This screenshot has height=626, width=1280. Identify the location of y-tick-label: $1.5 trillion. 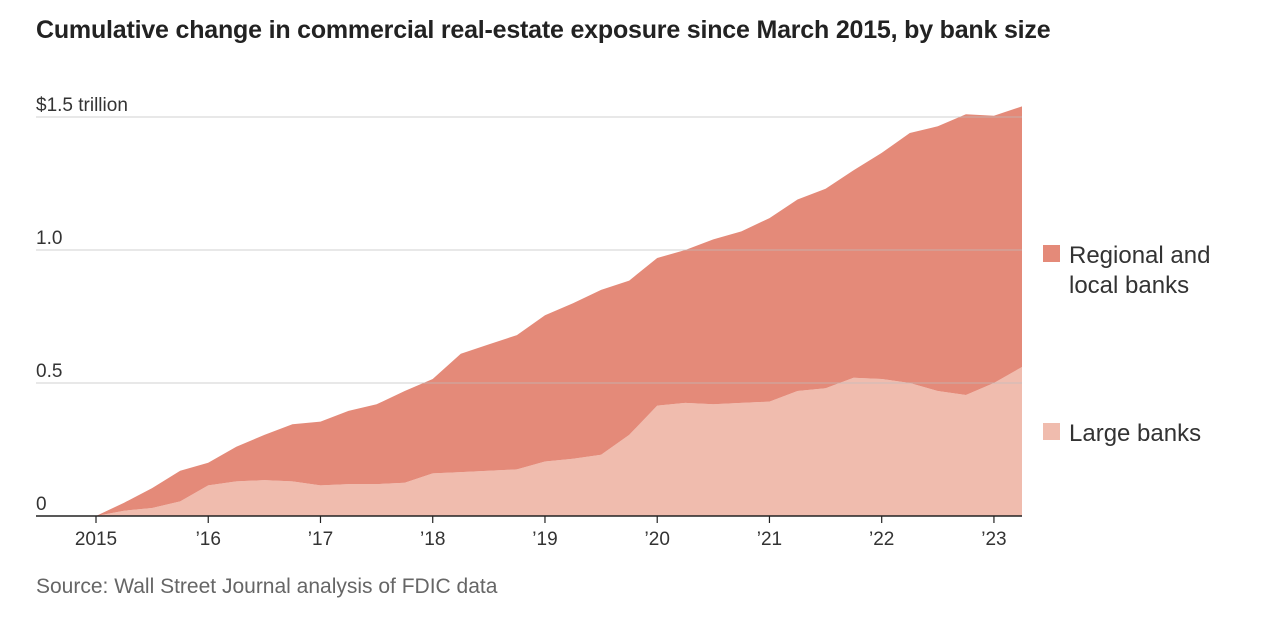
(82, 105).